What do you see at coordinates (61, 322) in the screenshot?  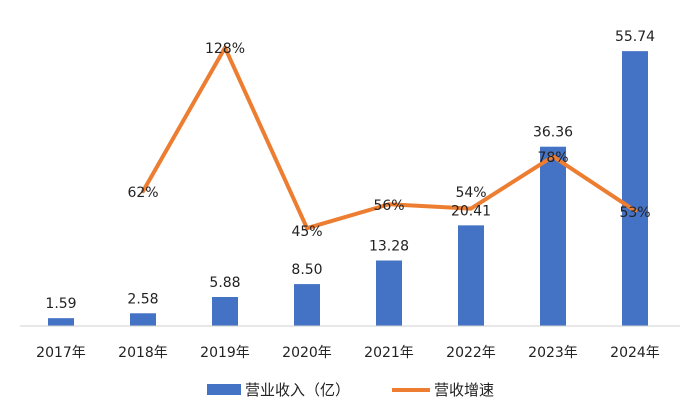 I see `bar-2017年` at bounding box center [61, 322].